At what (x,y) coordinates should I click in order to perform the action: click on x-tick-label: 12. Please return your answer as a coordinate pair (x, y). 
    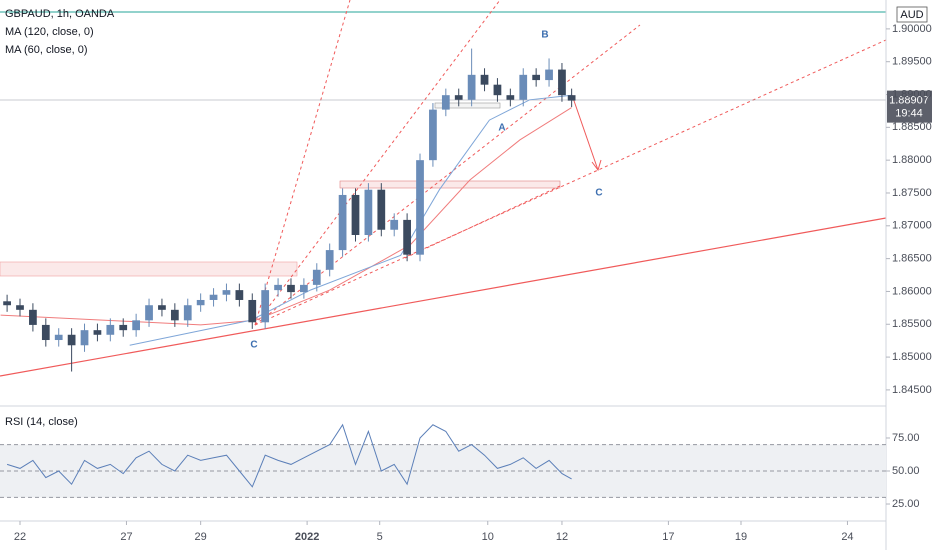
    Looking at the image, I should click on (562, 537).